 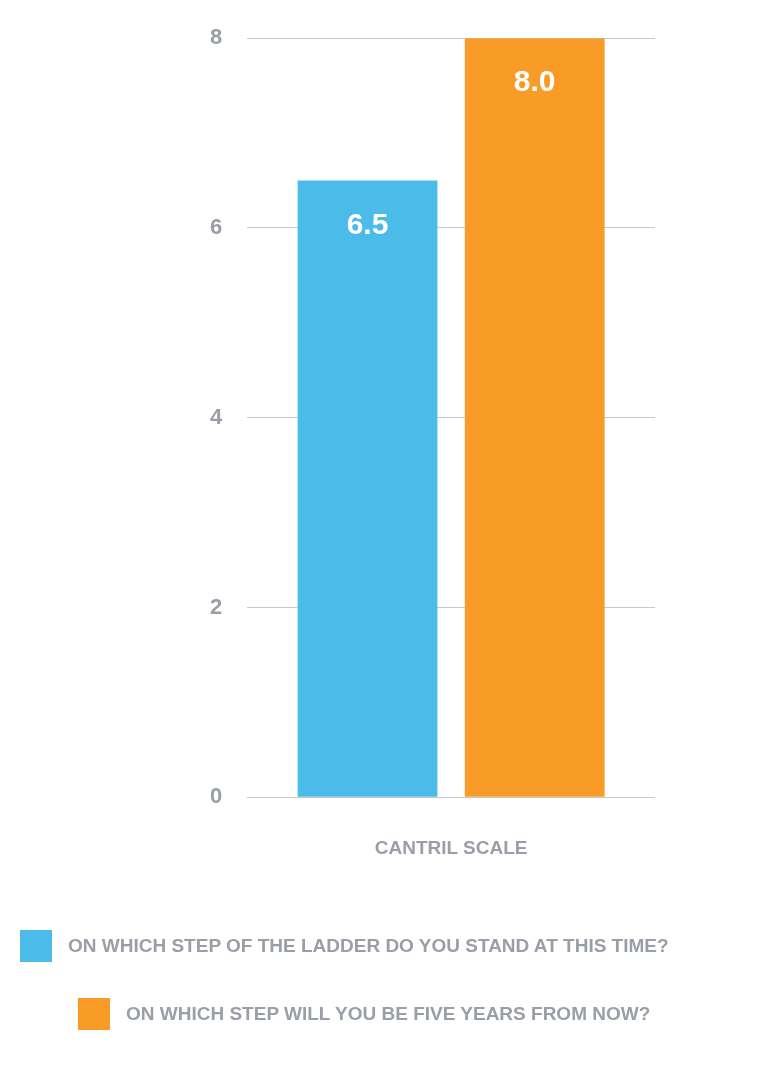 I want to click on y-tick-label: 2, so click(x=216, y=606).